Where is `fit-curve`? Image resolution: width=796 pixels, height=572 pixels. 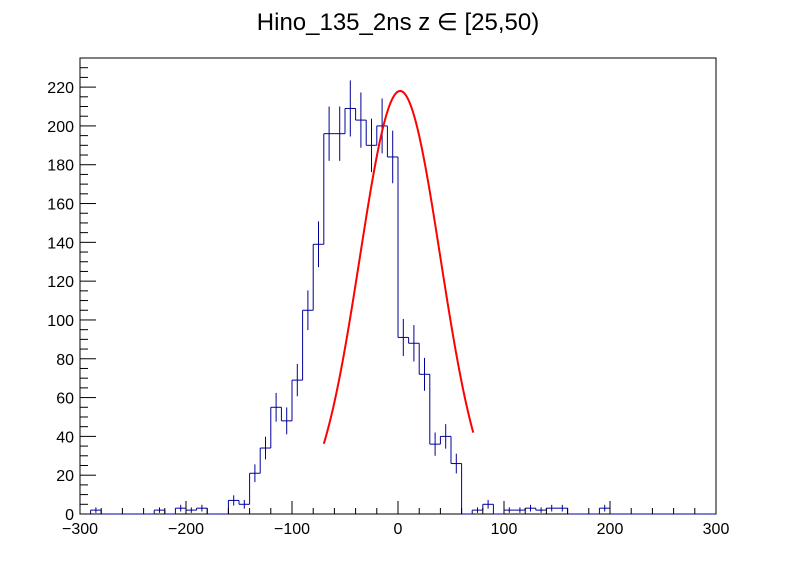
fit-curve is located at coordinates (398, 267).